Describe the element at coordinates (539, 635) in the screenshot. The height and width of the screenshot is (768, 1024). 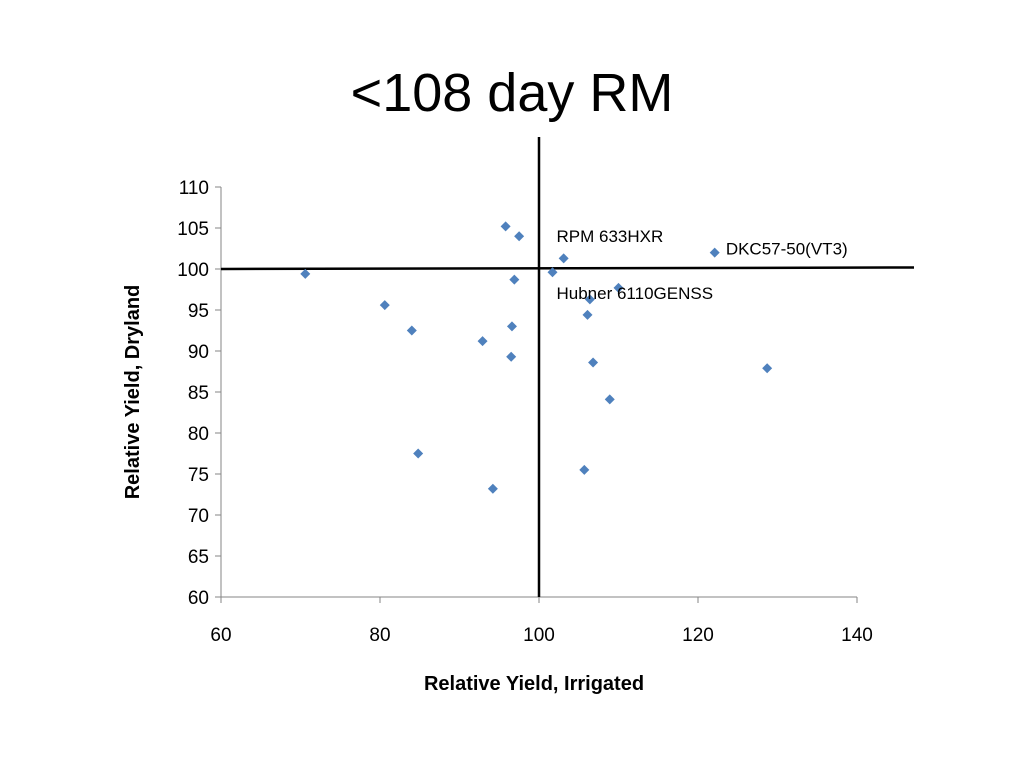
I see `x-tick-label: 100` at that location.